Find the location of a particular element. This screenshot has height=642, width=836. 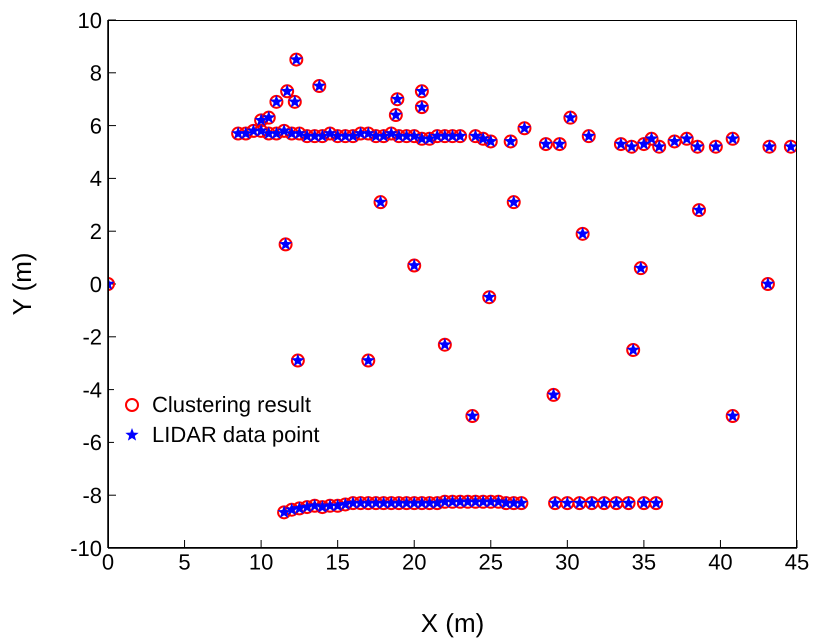

legend-label: Clustering result is located at coordinates (231, 405).